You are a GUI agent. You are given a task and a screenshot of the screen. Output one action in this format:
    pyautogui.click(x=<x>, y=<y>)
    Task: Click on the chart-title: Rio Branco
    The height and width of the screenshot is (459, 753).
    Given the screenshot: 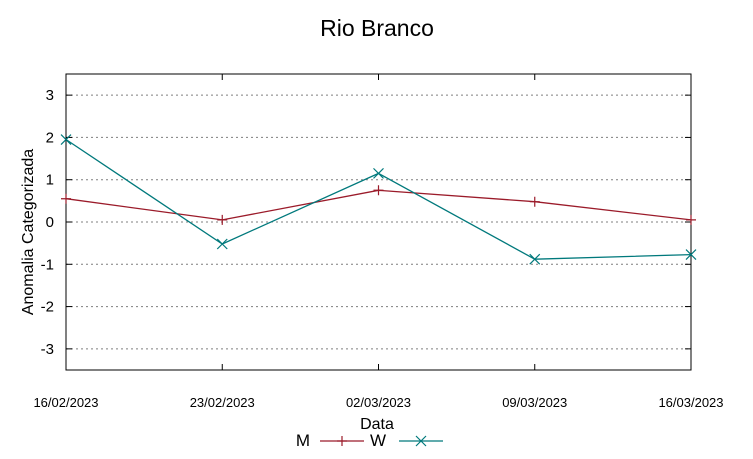 What is the action you would take?
    pyautogui.click(x=377, y=28)
    